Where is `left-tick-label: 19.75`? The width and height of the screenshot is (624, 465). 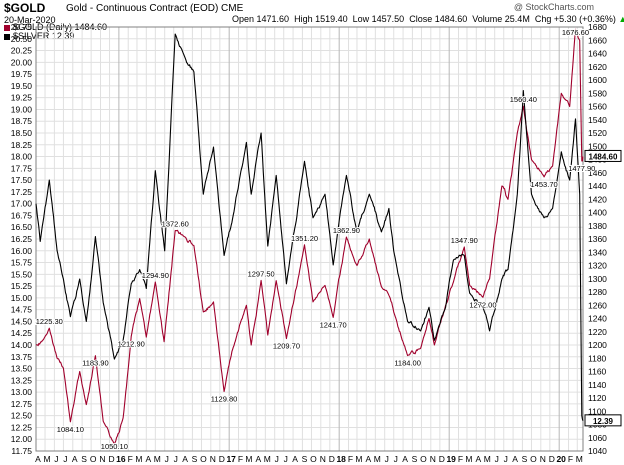
left-tick-label: 19.75 is located at coordinates (22, 74).